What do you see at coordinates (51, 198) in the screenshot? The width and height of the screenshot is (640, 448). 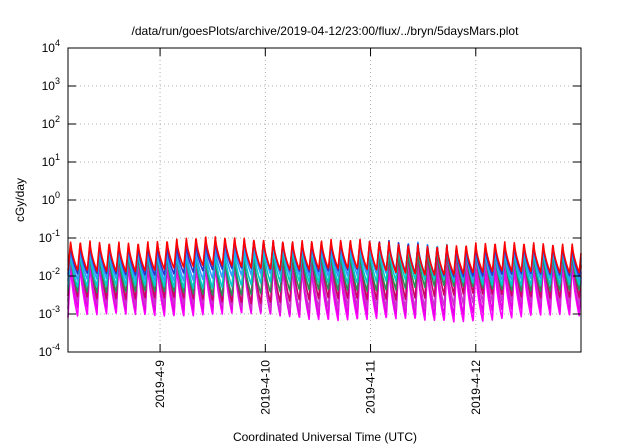 I see `y-tick-label: 10⁰` at bounding box center [51, 198].